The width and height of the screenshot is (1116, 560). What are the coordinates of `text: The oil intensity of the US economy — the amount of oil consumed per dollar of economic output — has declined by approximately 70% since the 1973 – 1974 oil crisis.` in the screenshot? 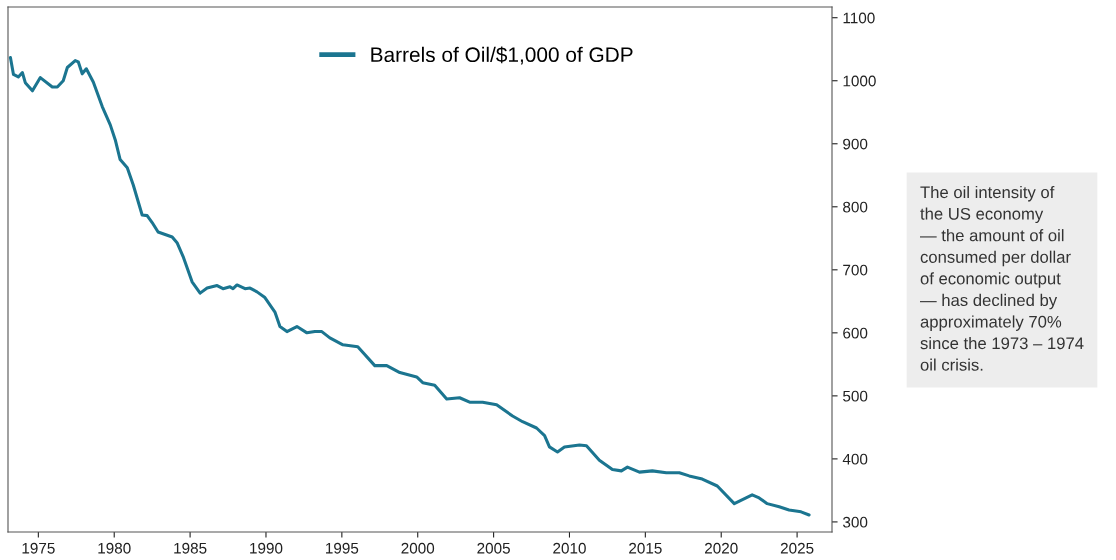 It's located at (1002, 278).